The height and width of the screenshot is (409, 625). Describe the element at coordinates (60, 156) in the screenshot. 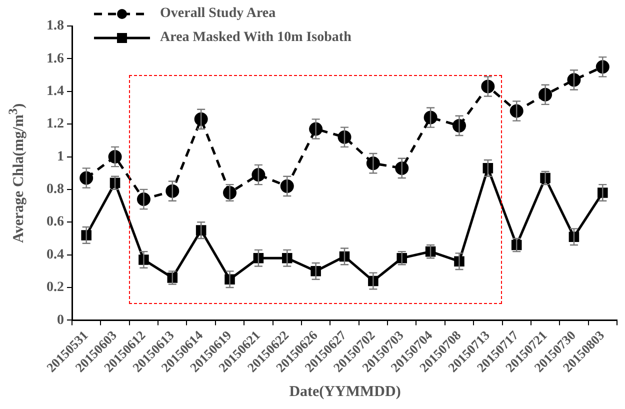

I see `y-tick-label: 1` at that location.